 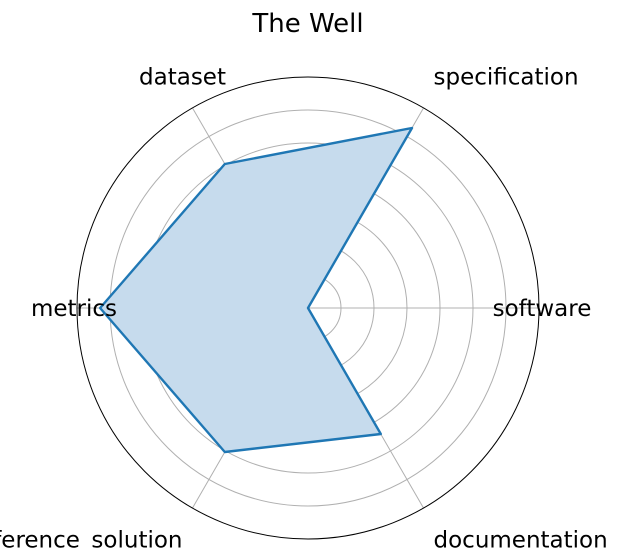 I want to click on category-label: documentation, so click(x=521, y=538).